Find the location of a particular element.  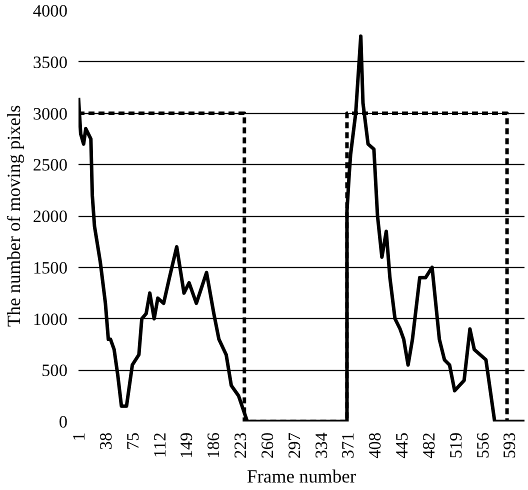

x-tick-label: 186 is located at coordinates (214, 445).